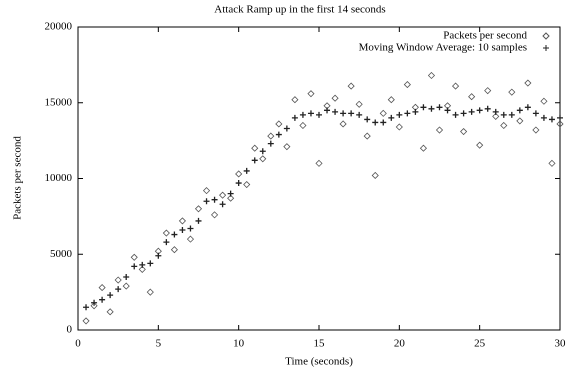  Describe the element at coordinates (299, 10) in the screenshot. I see `chart-title: Attack Ramp up in the first 14 seconds` at that location.